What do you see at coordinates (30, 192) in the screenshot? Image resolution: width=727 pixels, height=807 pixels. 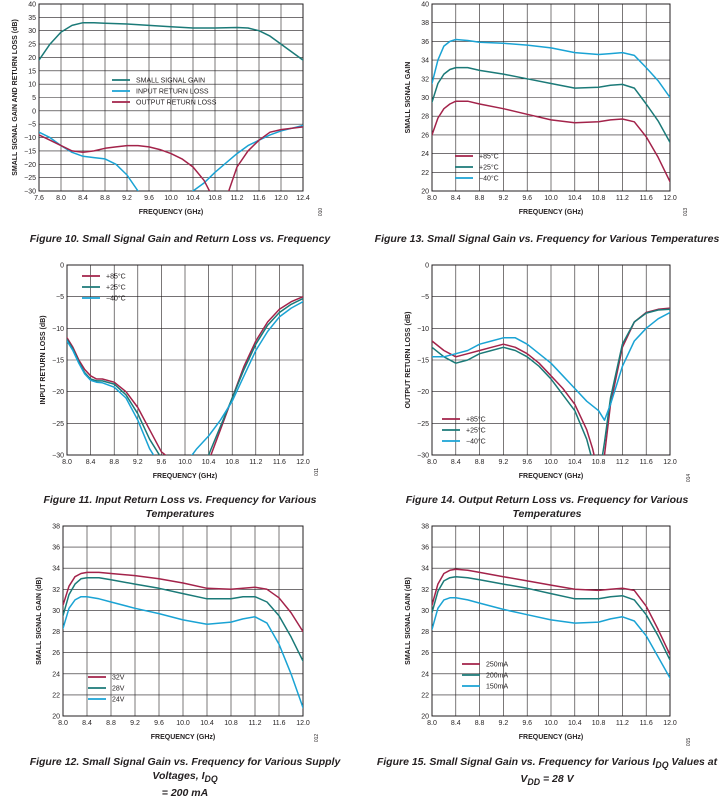 I see `y-tick-label: −30` at bounding box center [30, 192].